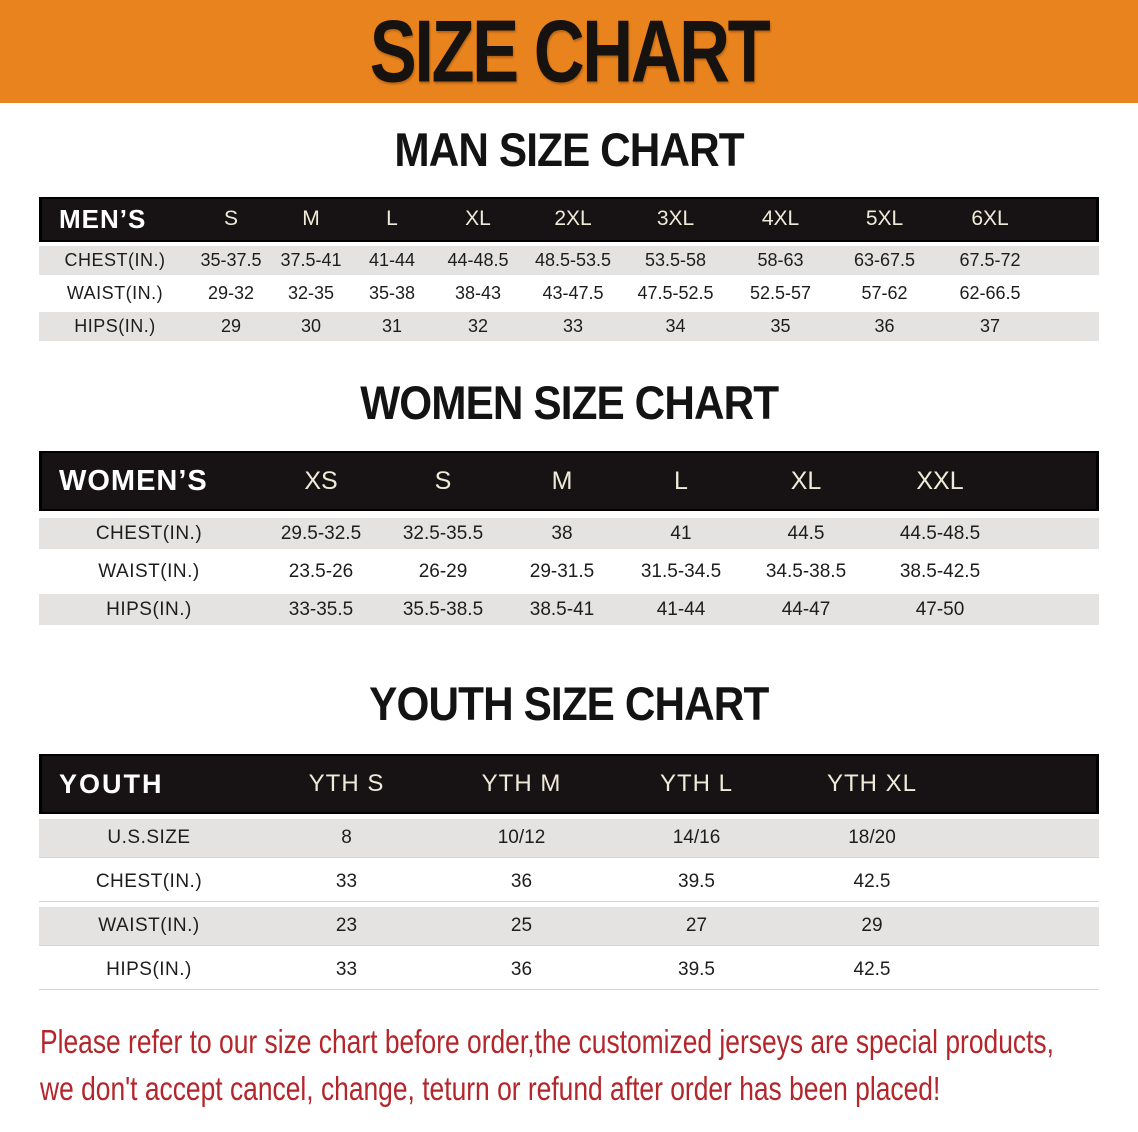 Image resolution: width=1138 pixels, height=1132 pixels. What do you see at coordinates (443, 572) in the screenshot?
I see `size-value: 26-29` at bounding box center [443, 572].